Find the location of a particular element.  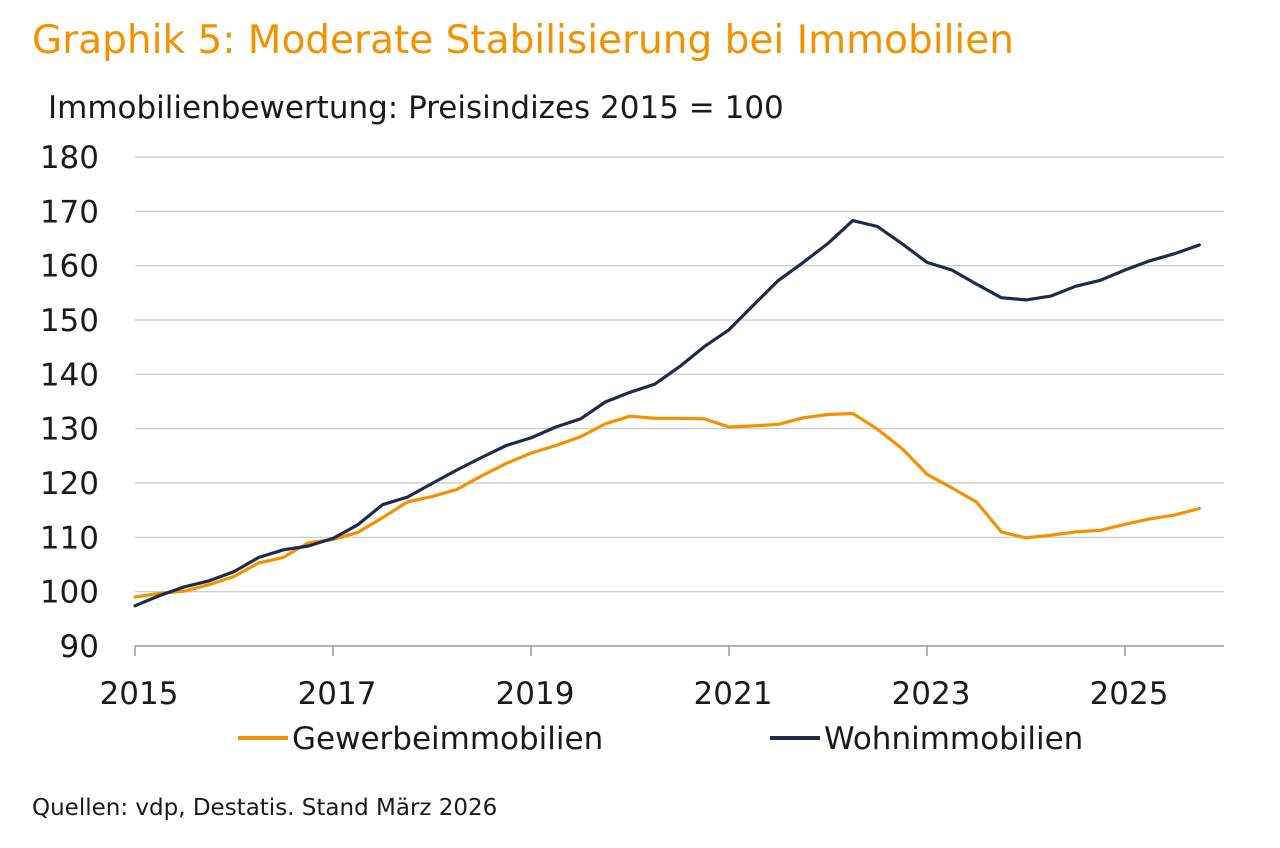

y-tick-labels: 90 100 110 120 130 140 150 160 170 180 is located at coordinates (69, 402).